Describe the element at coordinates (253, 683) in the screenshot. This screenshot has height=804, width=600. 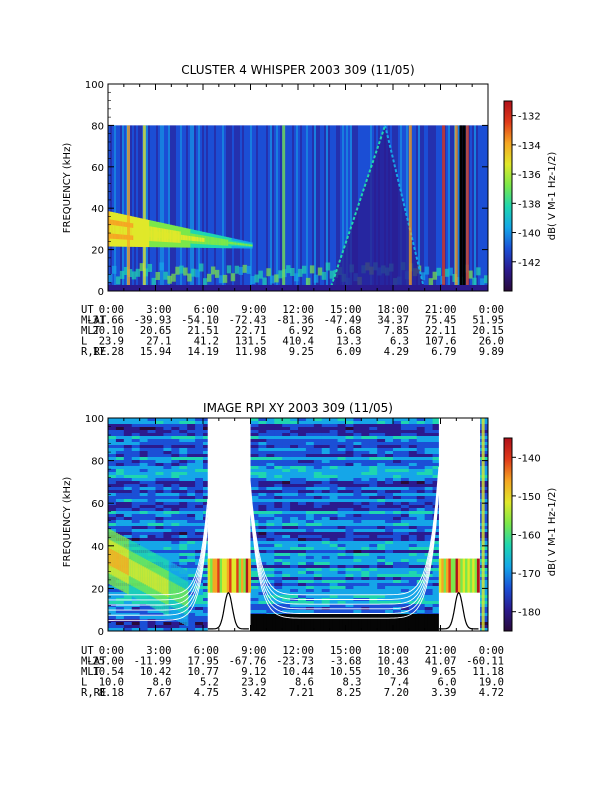
I see `ephemeris-value: 23.9` at that location.